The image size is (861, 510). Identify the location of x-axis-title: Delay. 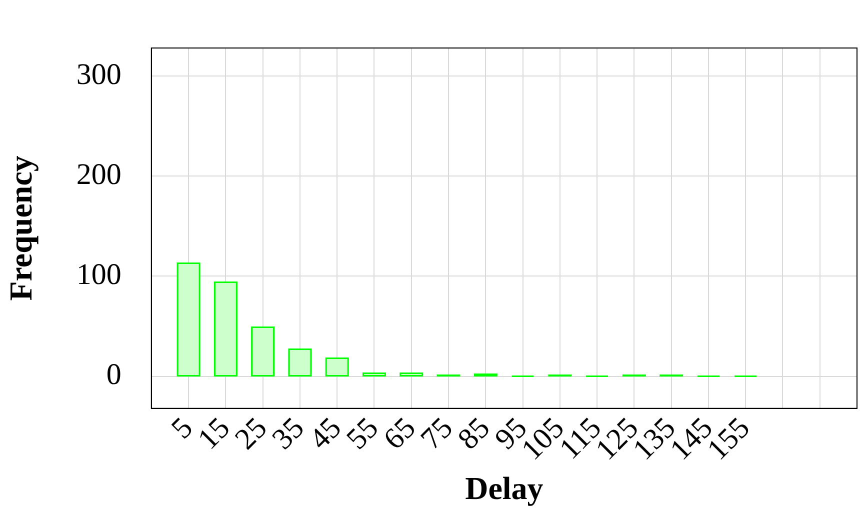
(504, 488).